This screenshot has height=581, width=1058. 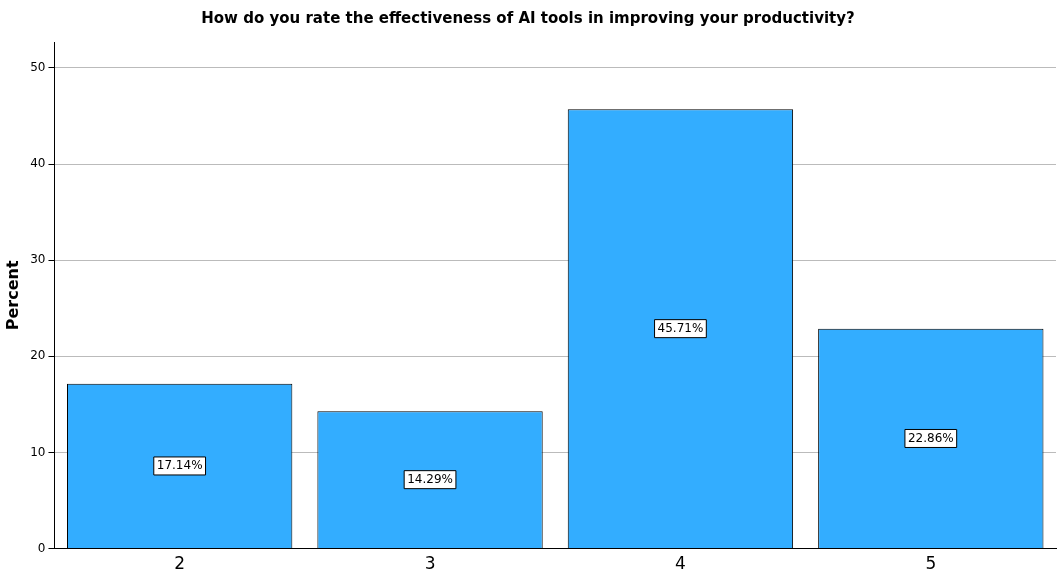 I want to click on x-tick-label: 3, so click(x=430, y=563).